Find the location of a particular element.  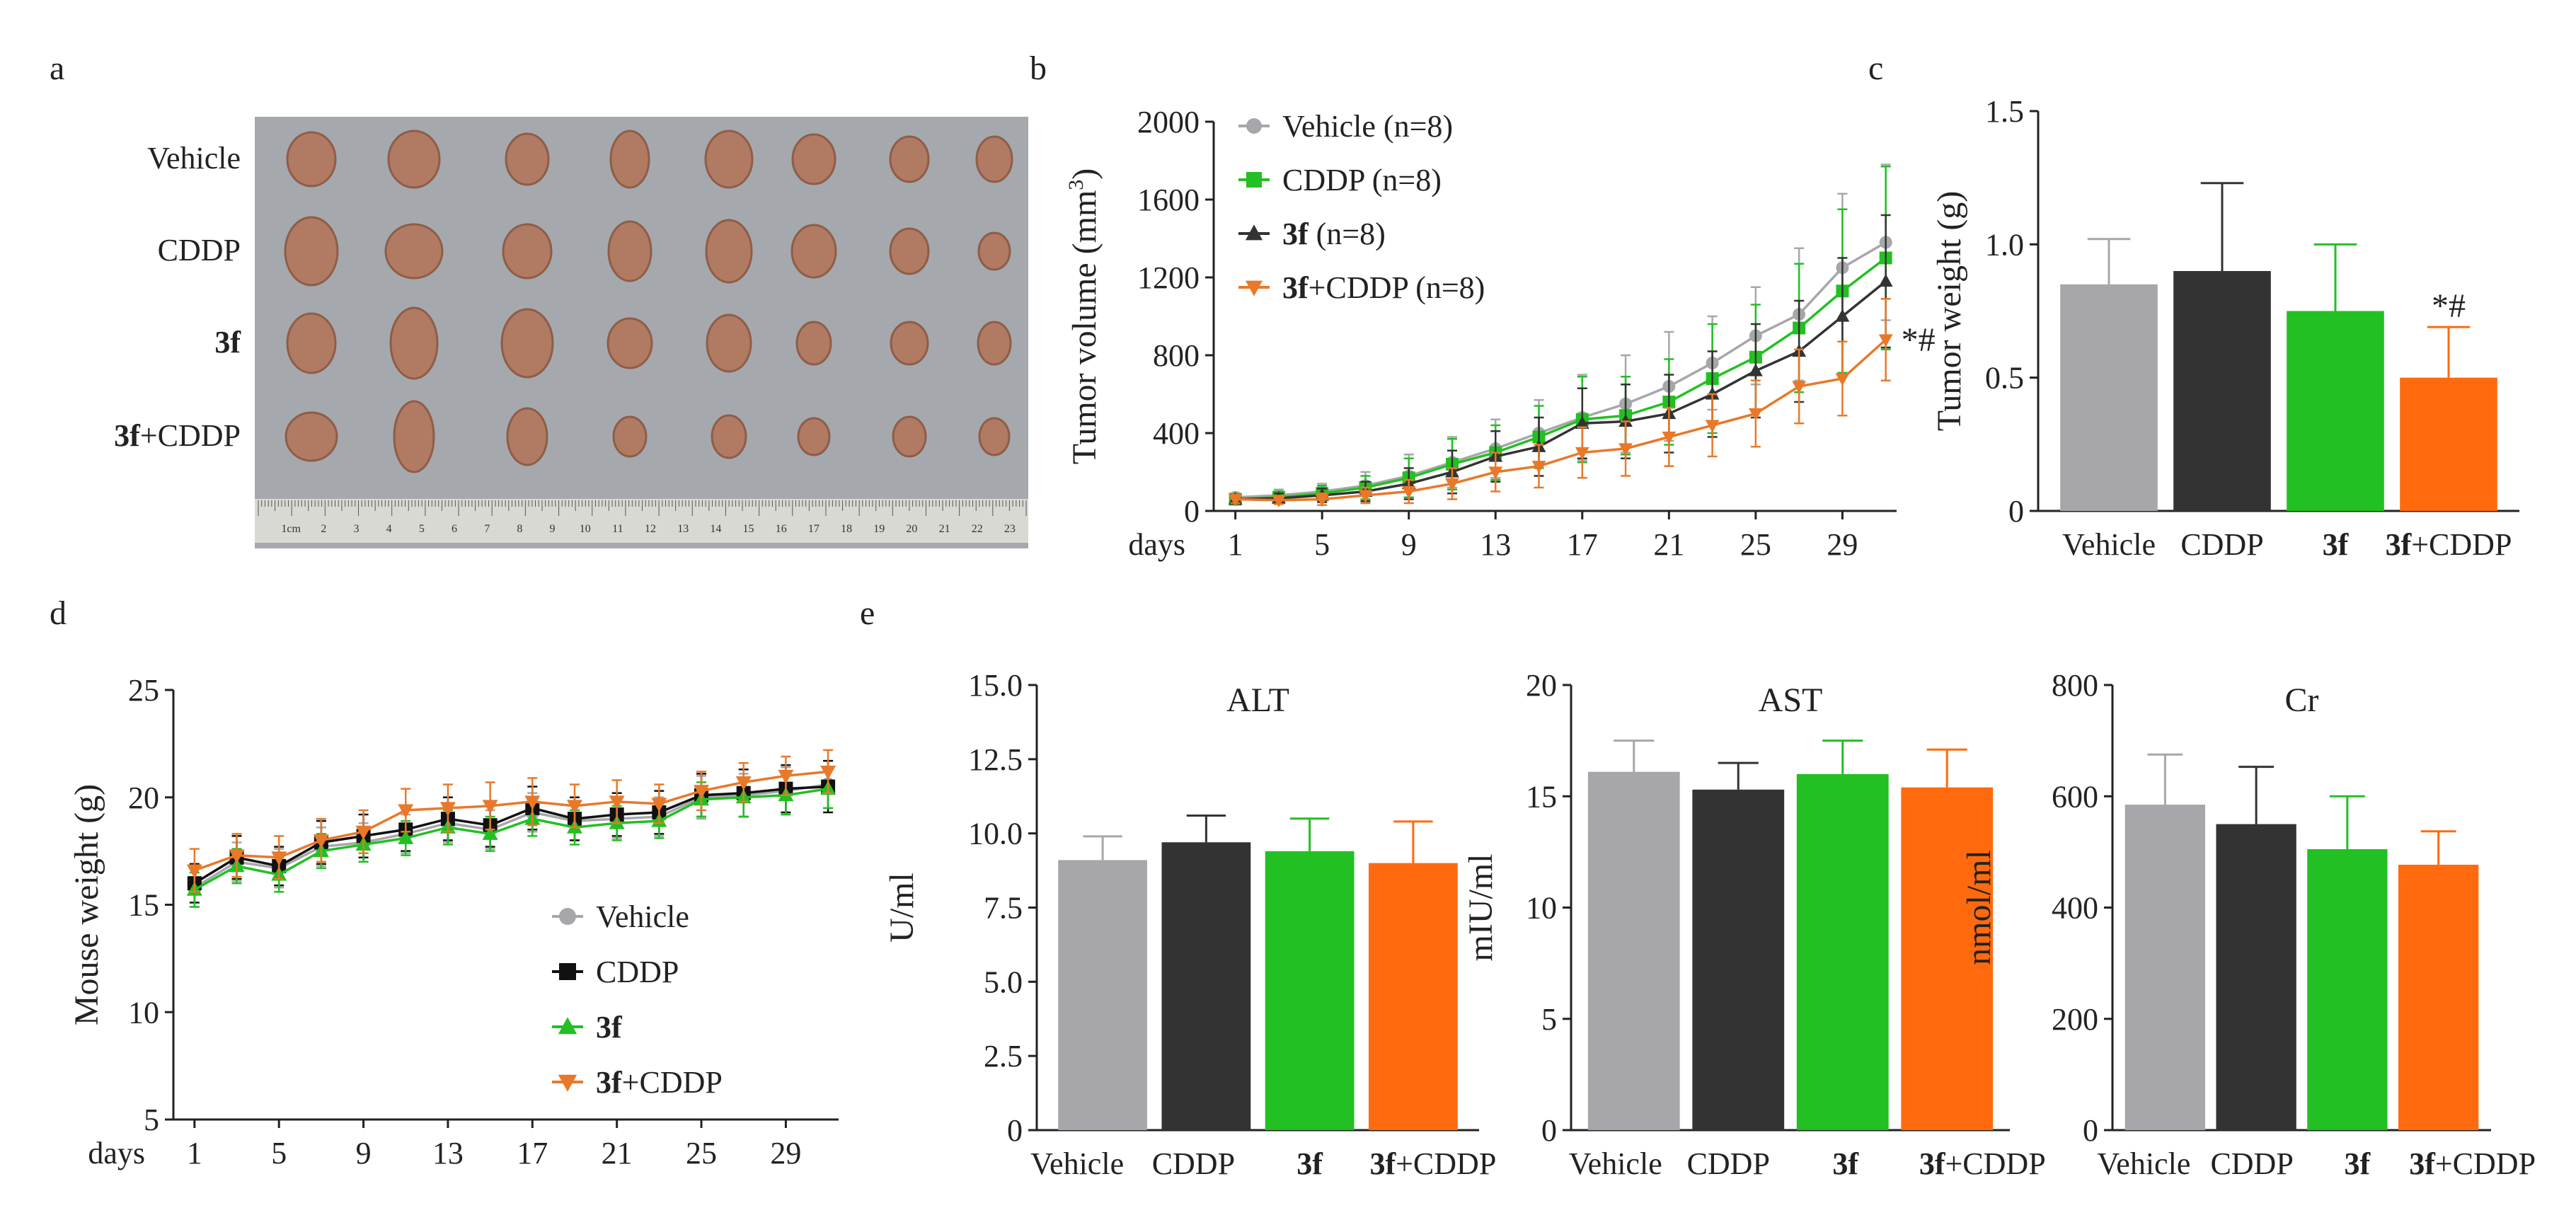

y-tick-label: 20 is located at coordinates (143, 798).